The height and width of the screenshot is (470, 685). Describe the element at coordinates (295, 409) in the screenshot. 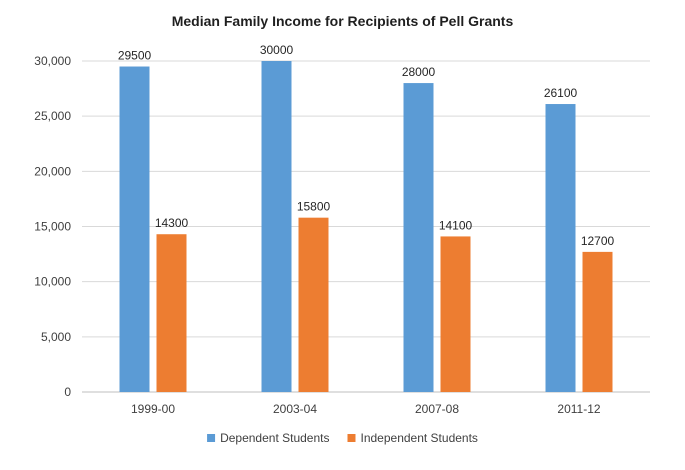

I see `x-tick-label: 2003-04` at that location.